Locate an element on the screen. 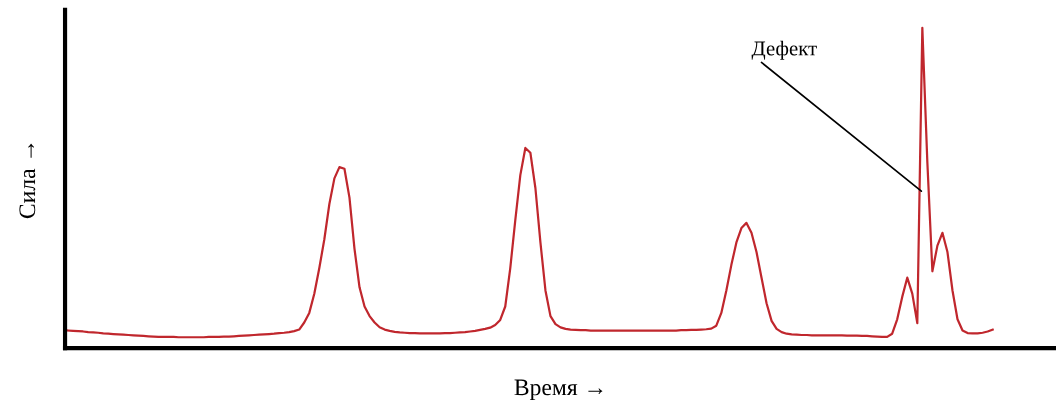 This screenshot has height=412, width=1056. y-axis-title: Сила → is located at coordinates (27, 181).